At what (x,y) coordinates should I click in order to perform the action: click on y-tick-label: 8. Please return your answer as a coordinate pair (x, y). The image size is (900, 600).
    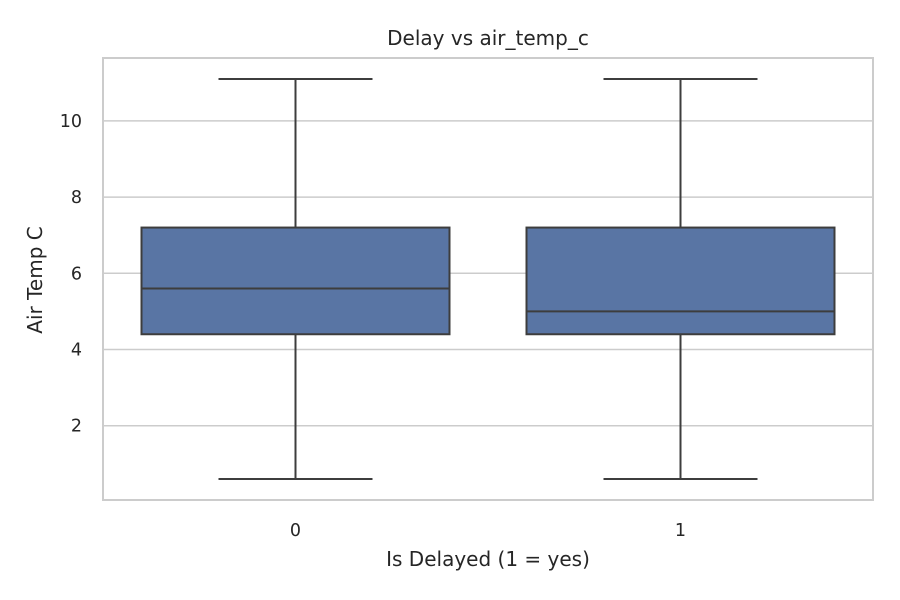
    Looking at the image, I should click on (76, 198).